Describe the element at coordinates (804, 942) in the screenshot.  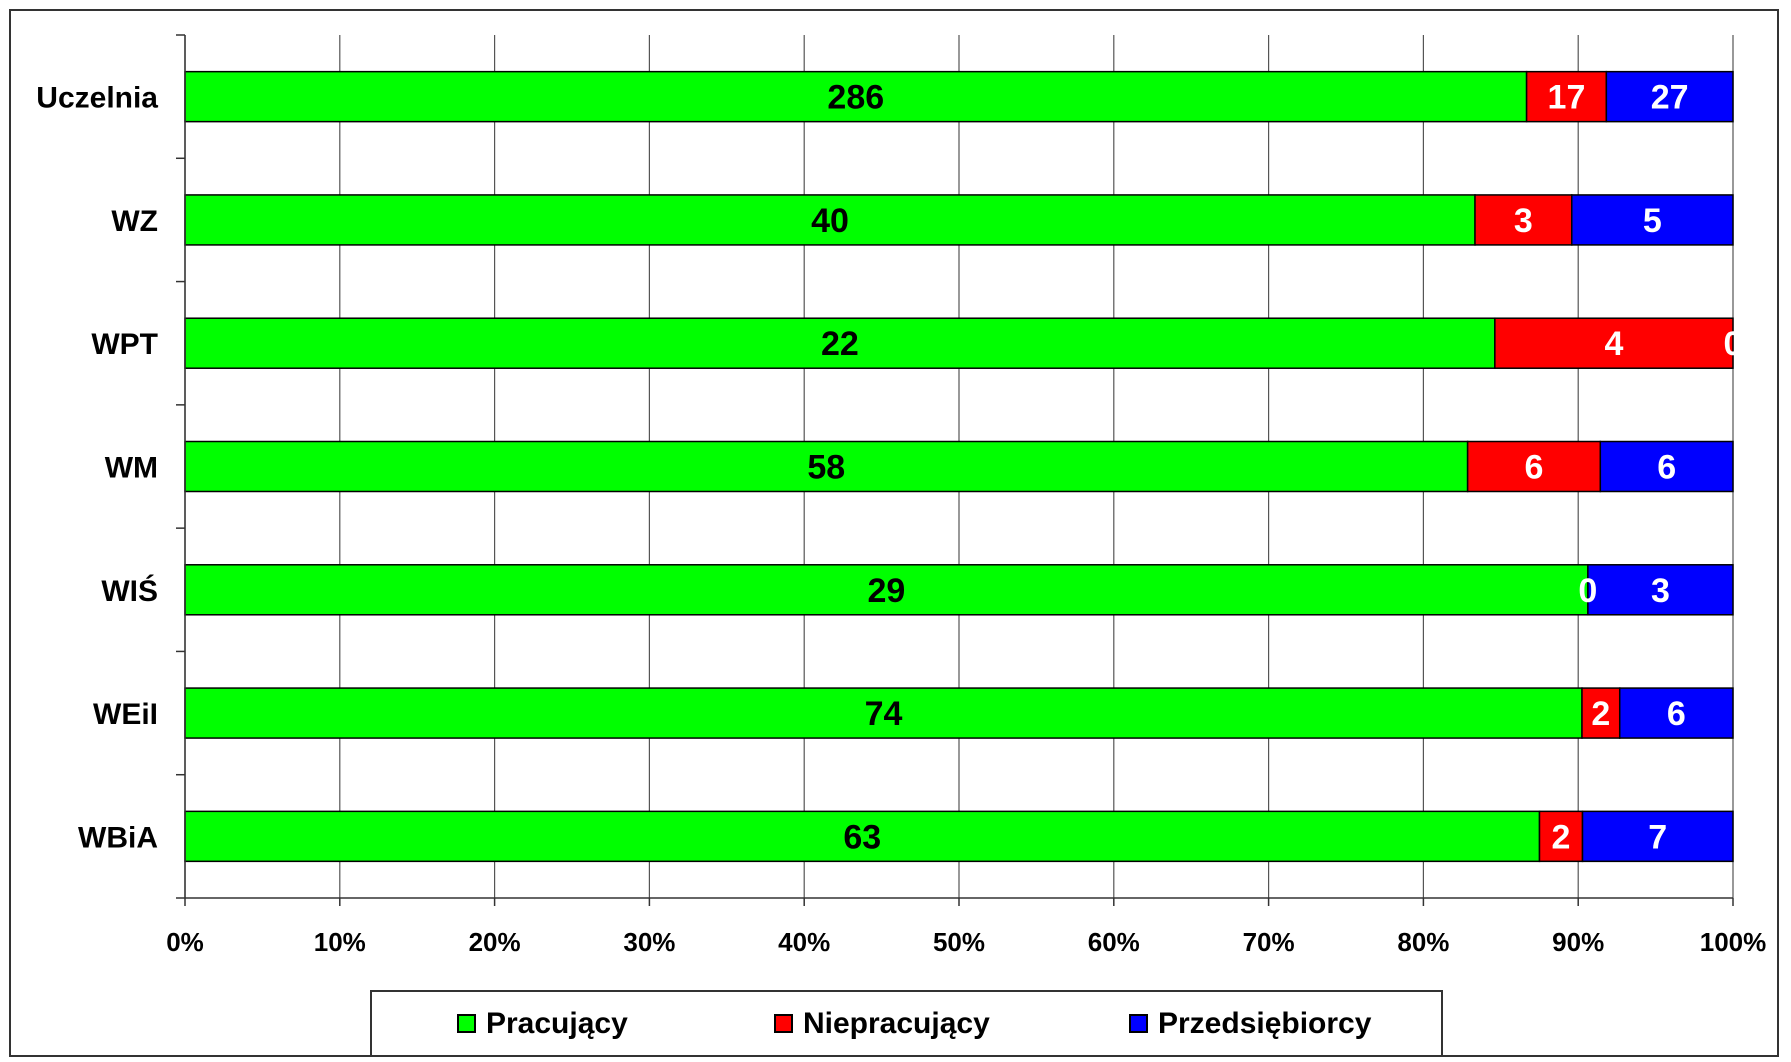
I see `x-tick-label: 40%` at that location.